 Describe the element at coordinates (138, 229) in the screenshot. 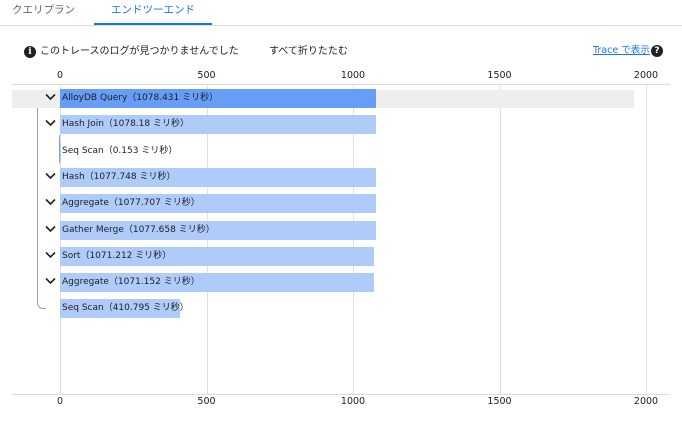

I see `span-label: Gather Merge（1077.658 ミリ秒）` at that location.